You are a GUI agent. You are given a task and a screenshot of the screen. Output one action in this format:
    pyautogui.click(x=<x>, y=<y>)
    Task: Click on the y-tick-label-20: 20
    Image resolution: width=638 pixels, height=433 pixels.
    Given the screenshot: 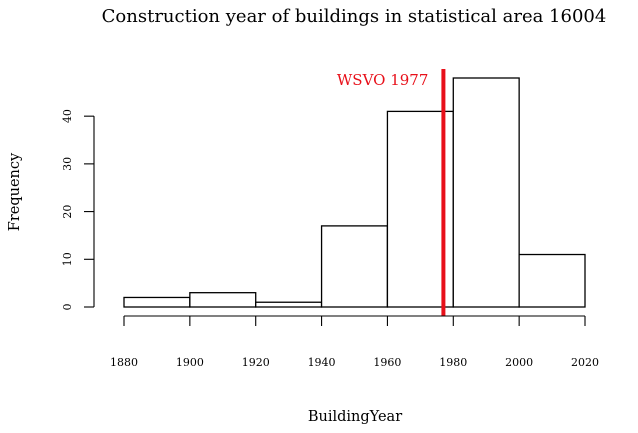 What is the action you would take?
    pyautogui.click(x=67, y=212)
    